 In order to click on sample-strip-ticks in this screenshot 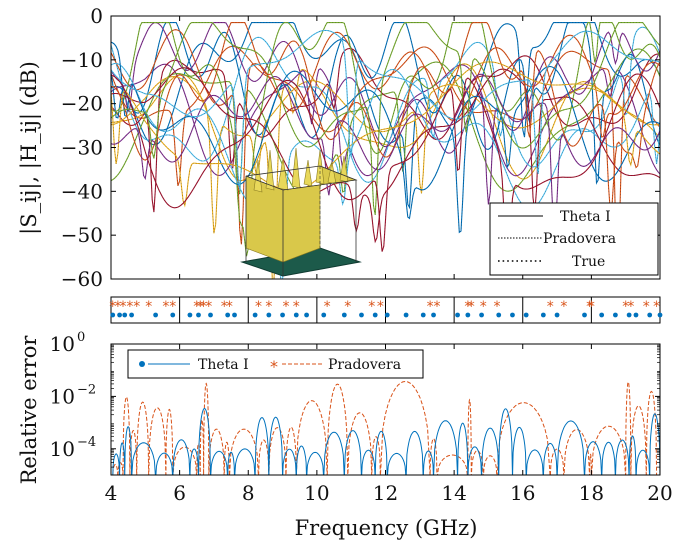, I will do `click(385, 310)`.